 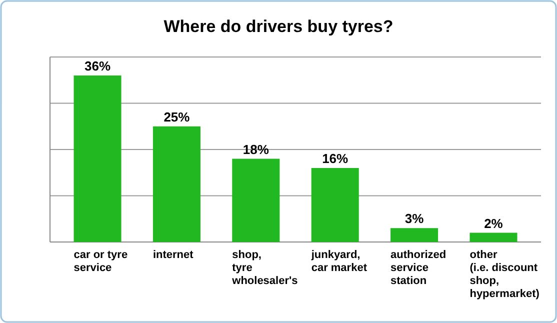 What do you see at coordinates (97, 66) in the screenshot?
I see `data-label: 36%` at bounding box center [97, 66].